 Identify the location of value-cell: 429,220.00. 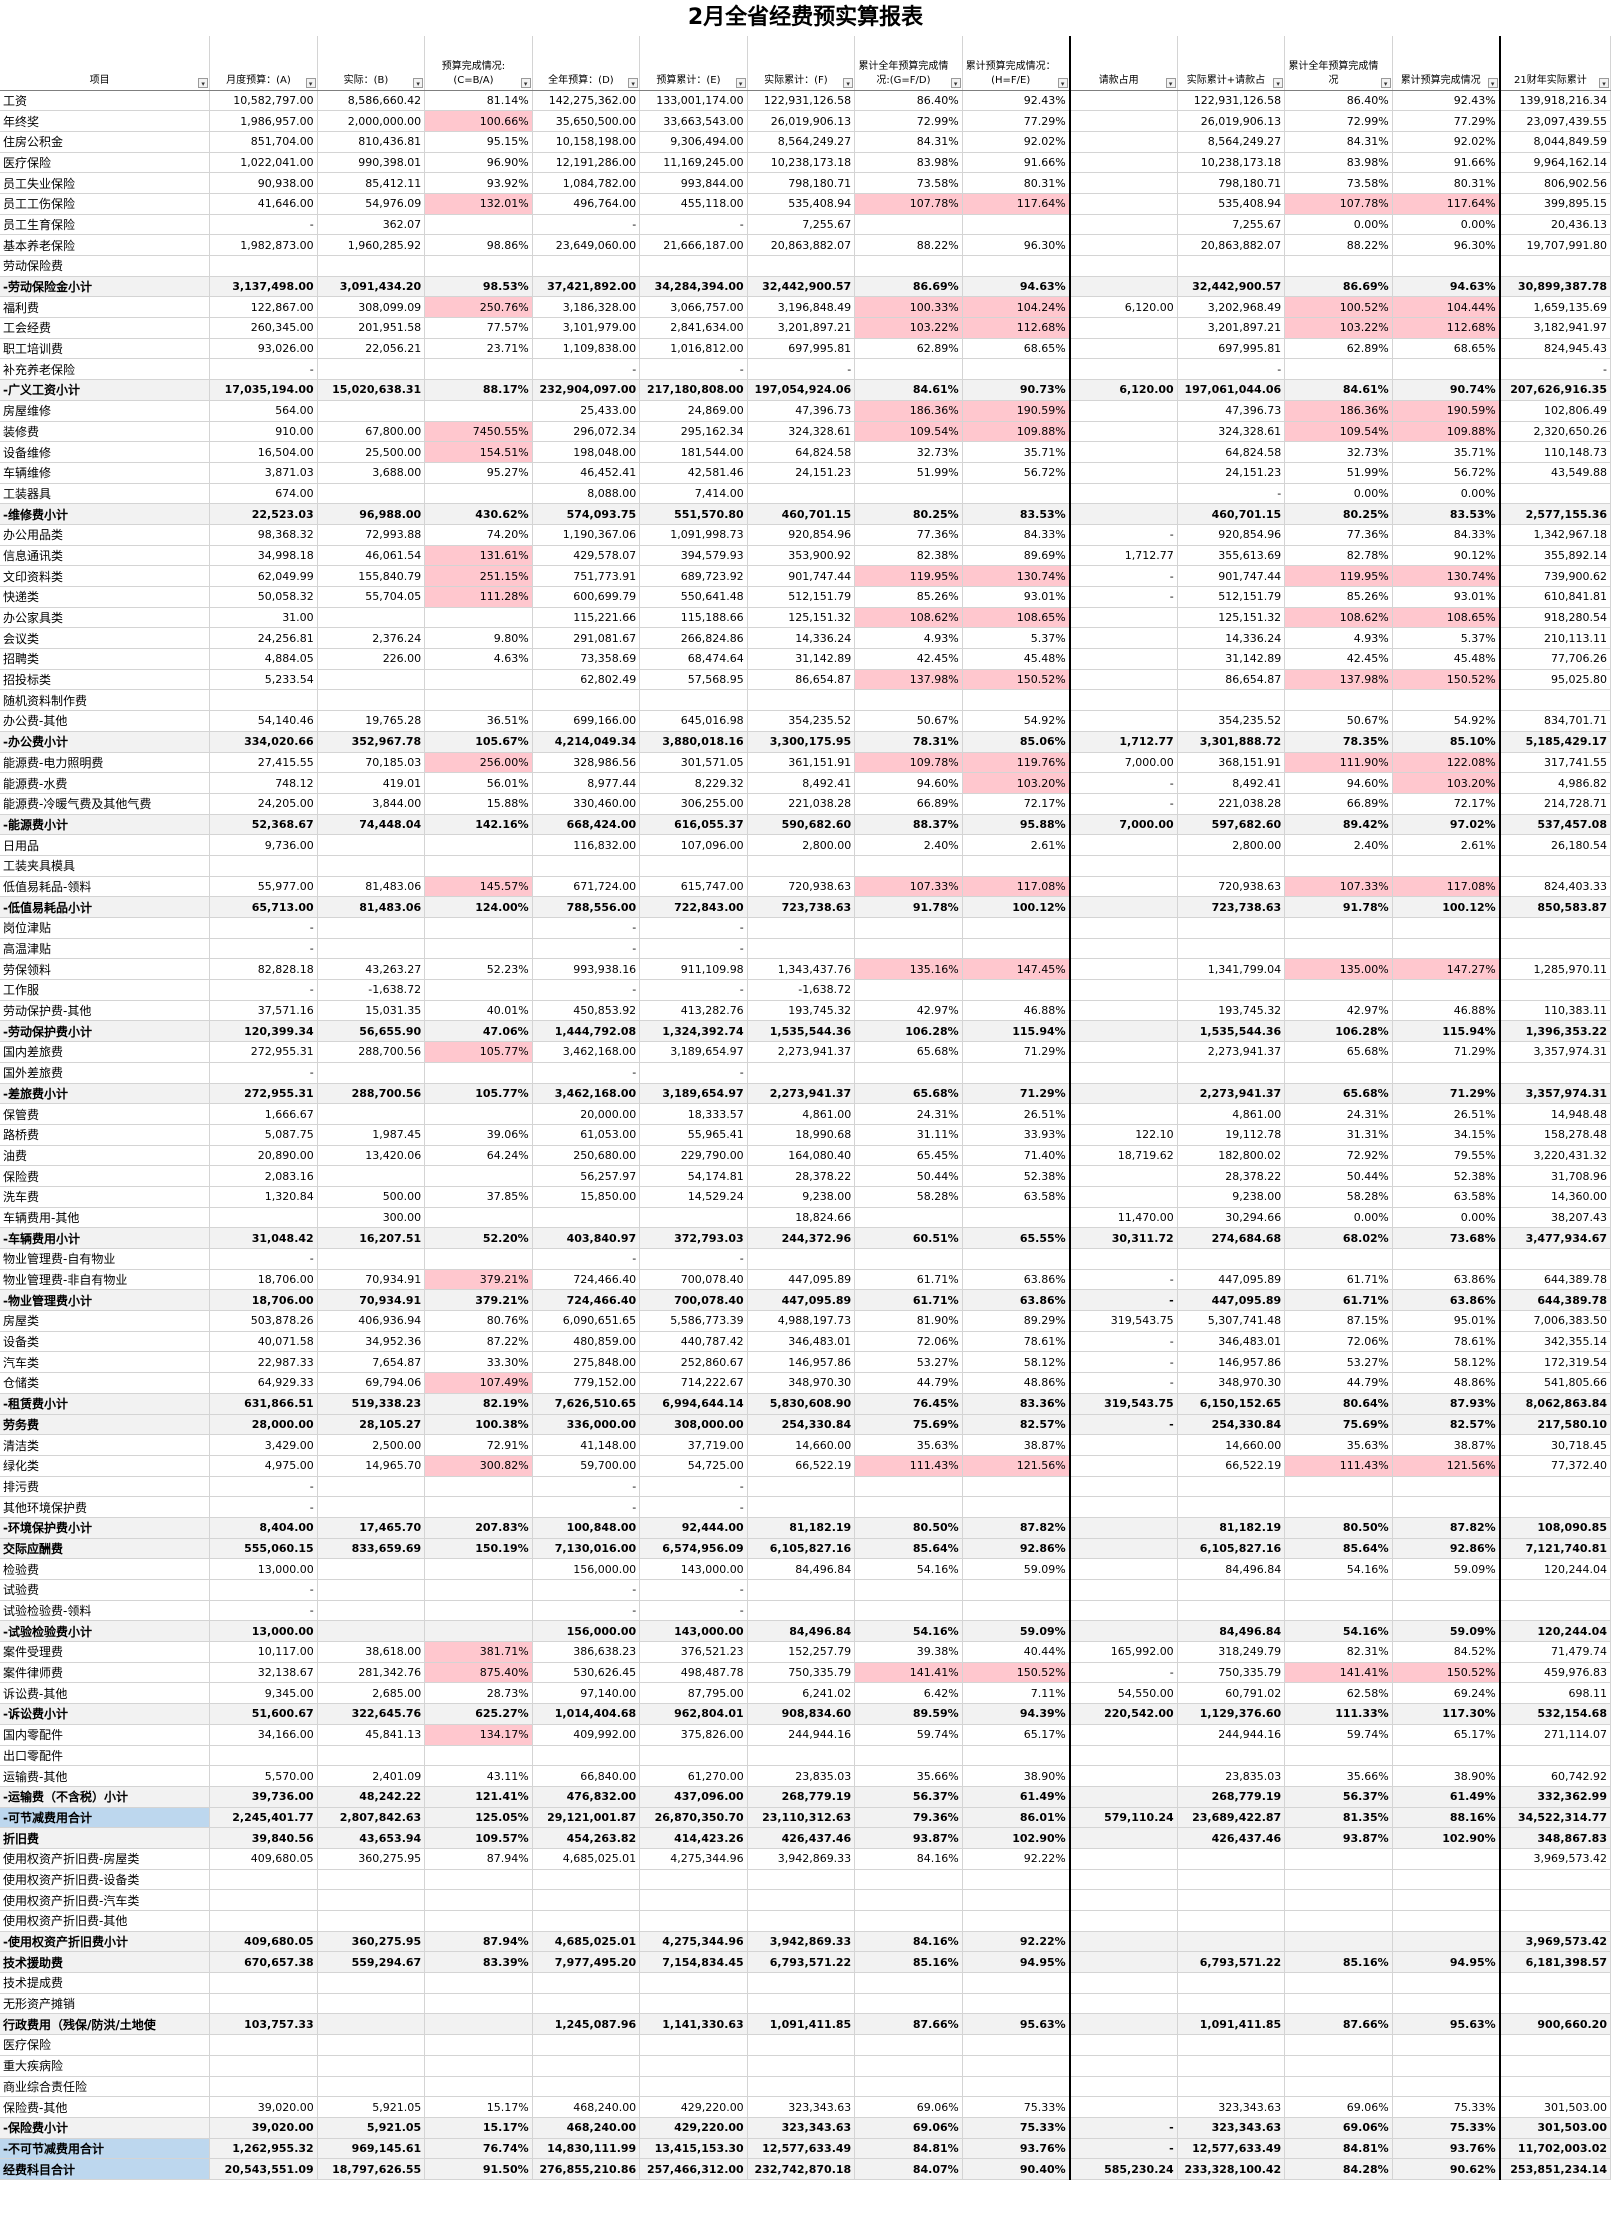
(693, 2107).